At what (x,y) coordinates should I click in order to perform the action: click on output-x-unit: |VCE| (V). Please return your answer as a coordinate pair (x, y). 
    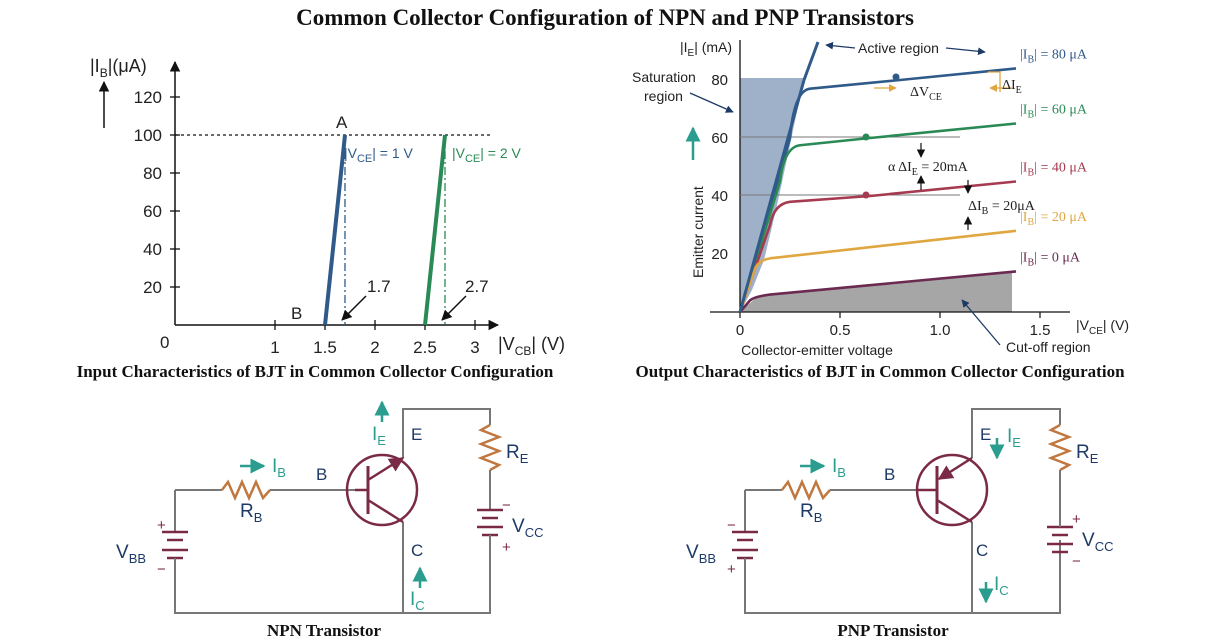
    Looking at the image, I should click on (1102, 327).